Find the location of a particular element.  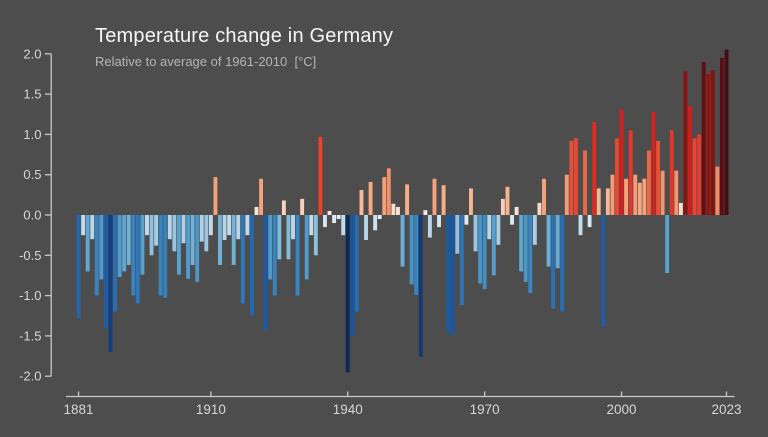

bar-1915 is located at coordinates (233, 240).